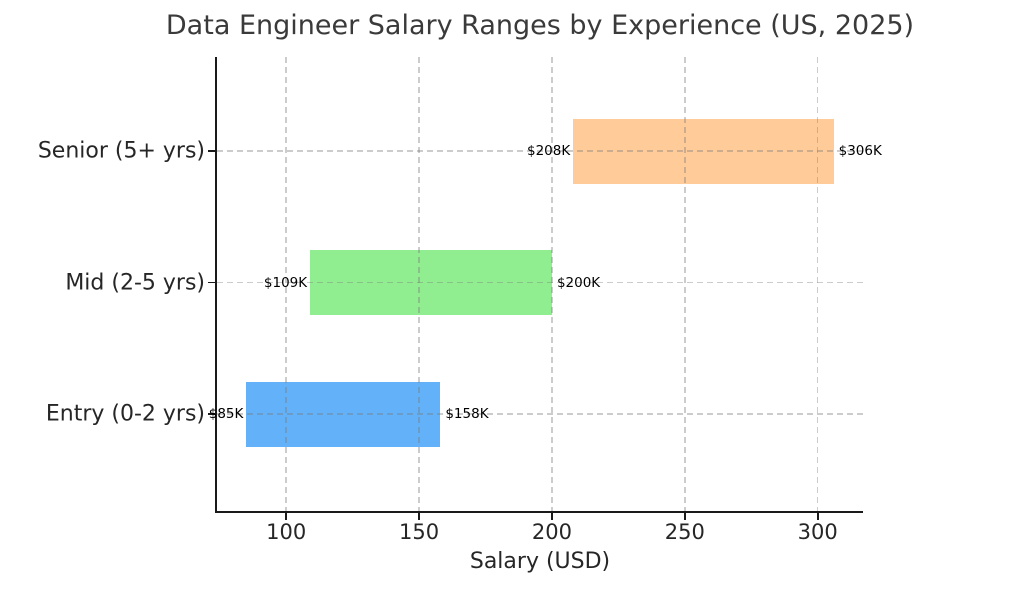 This screenshot has height=595, width=1024. Describe the element at coordinates (286, 532) in the screenshot. I see `x-tick-label: 100` at that location.